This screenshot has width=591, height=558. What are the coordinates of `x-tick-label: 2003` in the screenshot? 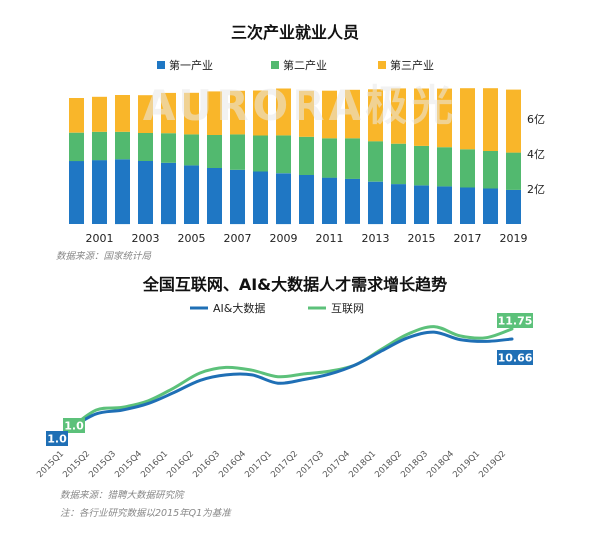 It's located at (146, 238).